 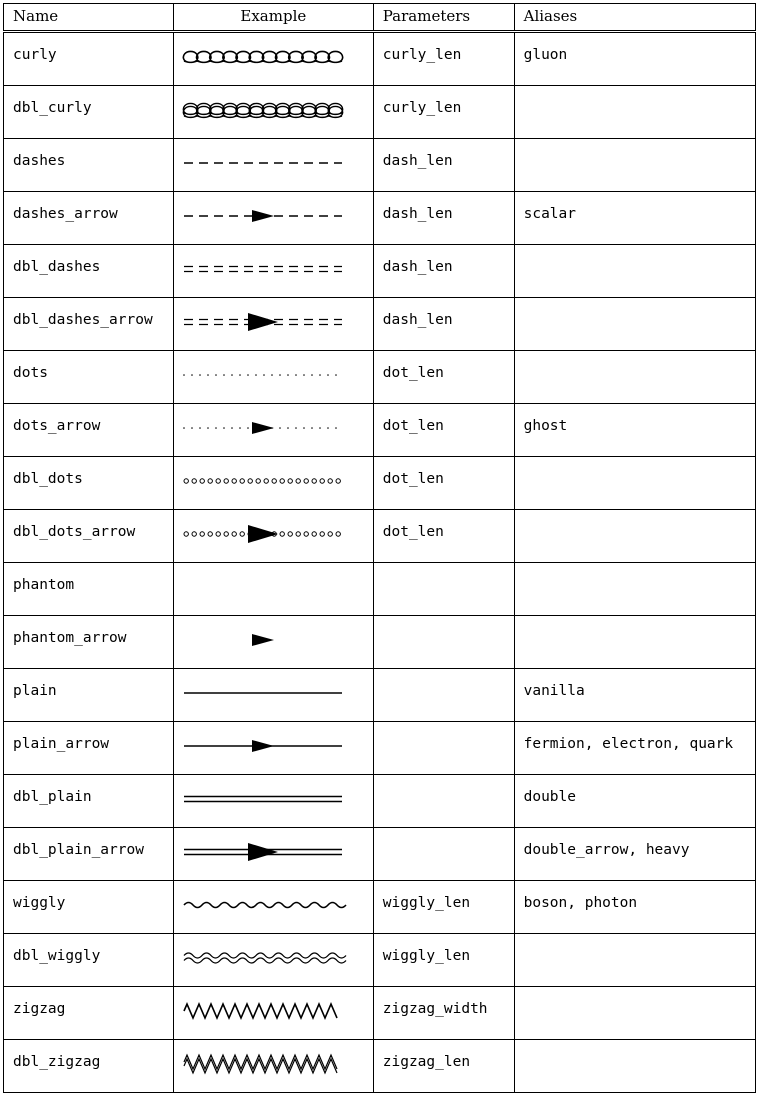 What do you see at coordinates (88, 536) in the screenshot?
I see `row-name: dbl_dots_arrow` at bounding box center [88, 536].